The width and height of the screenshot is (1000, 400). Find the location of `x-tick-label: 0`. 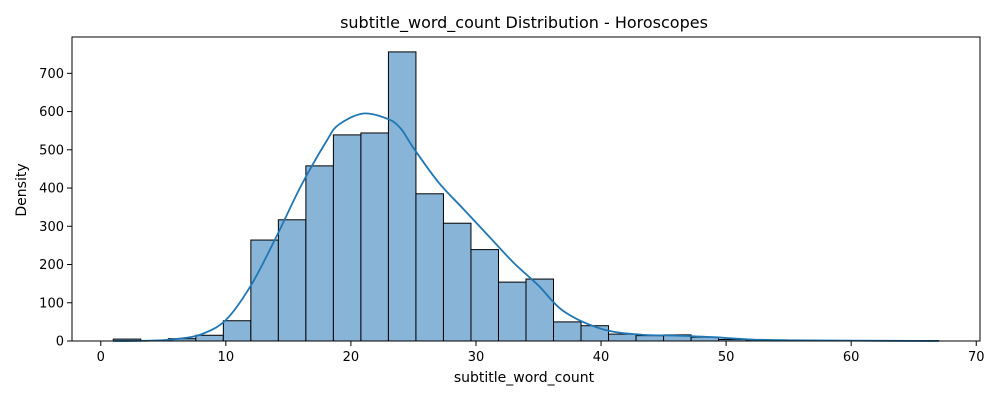

x-tick-label: 0 is located at coordinates (101, 357).